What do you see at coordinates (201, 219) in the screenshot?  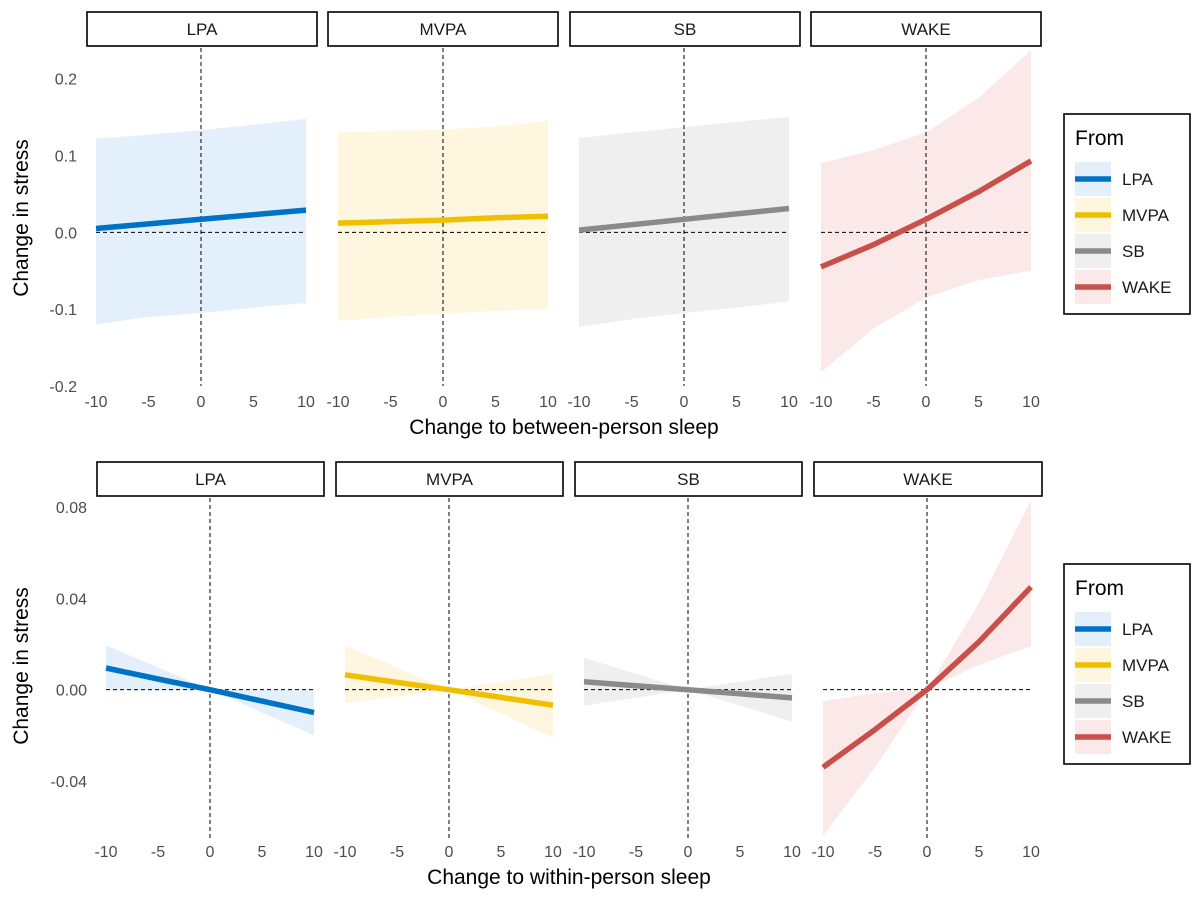 I see `series-line-lpa` at bounding box center [201, 219].